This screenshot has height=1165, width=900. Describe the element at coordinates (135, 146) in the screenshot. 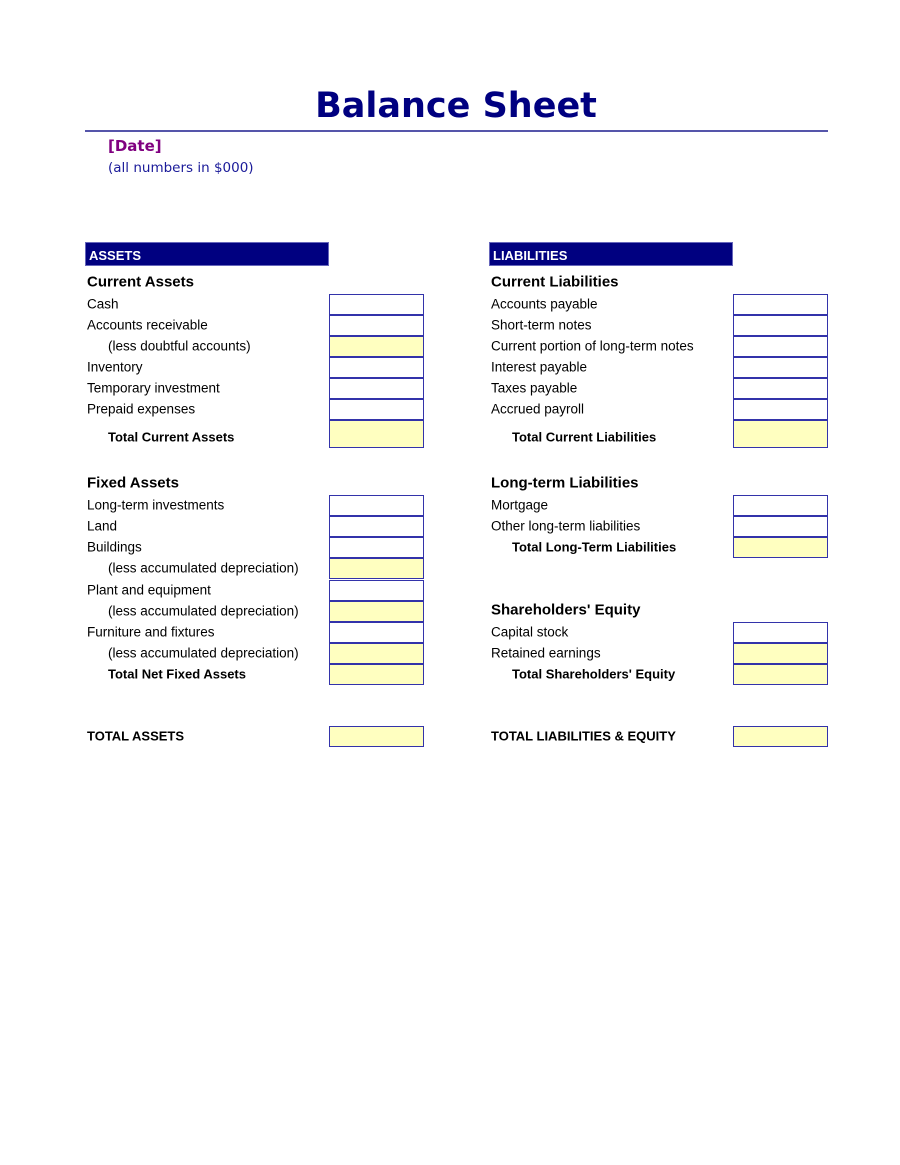

I see `date-field: [Date]` at that location.